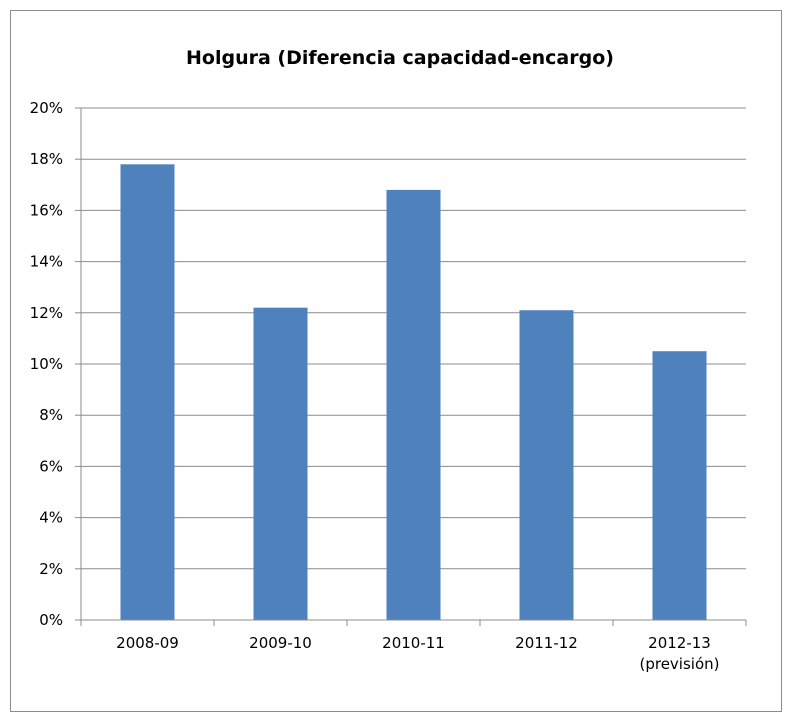  I want to click on x-tick-label: 2008-09, so click(147, 643).